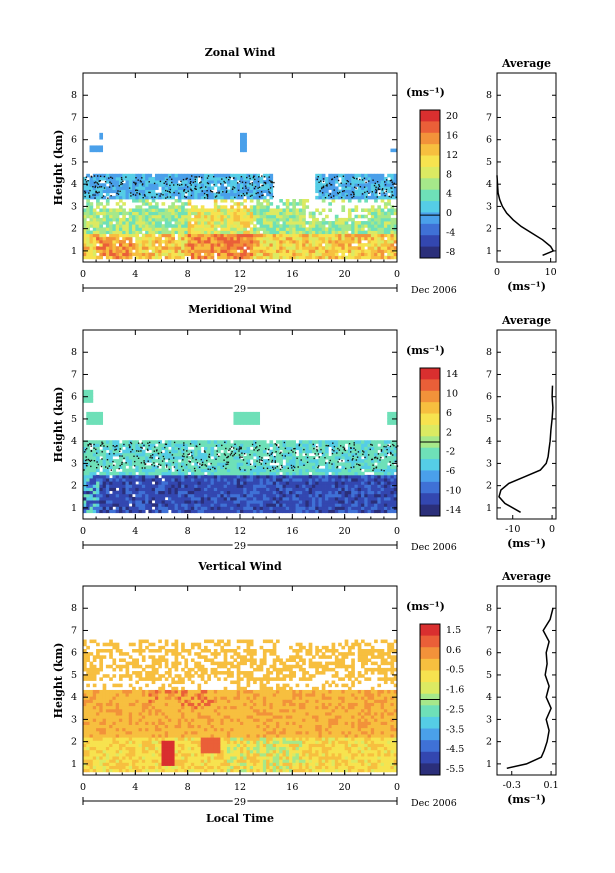 The height and width of the screenshot is (873, 615). What do you see at coordinates (430, 207) in the screenshot?
I see `colorbar-swatch` at bounding box center [430, 207].